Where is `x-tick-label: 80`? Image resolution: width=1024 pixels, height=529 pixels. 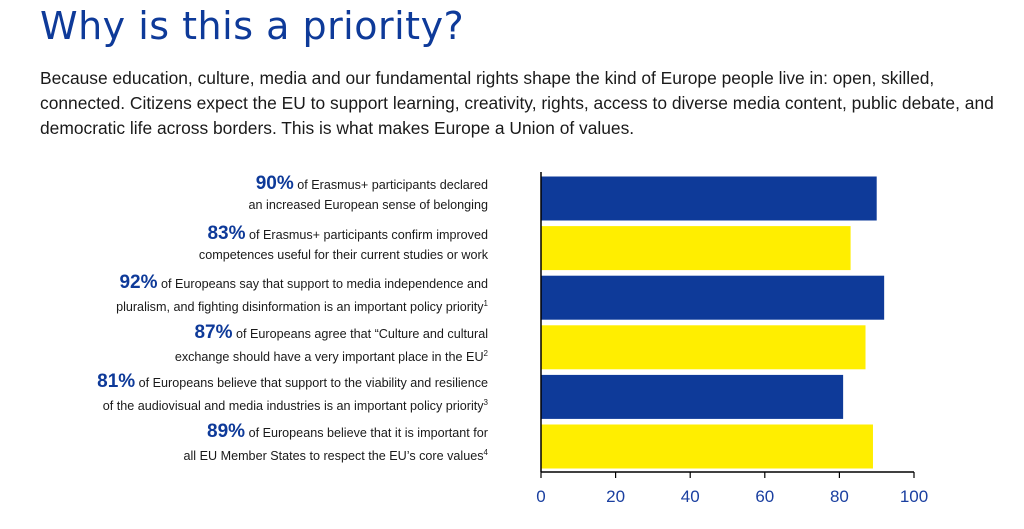 x-tick-label: 80 is located at coordinates (839, 496).